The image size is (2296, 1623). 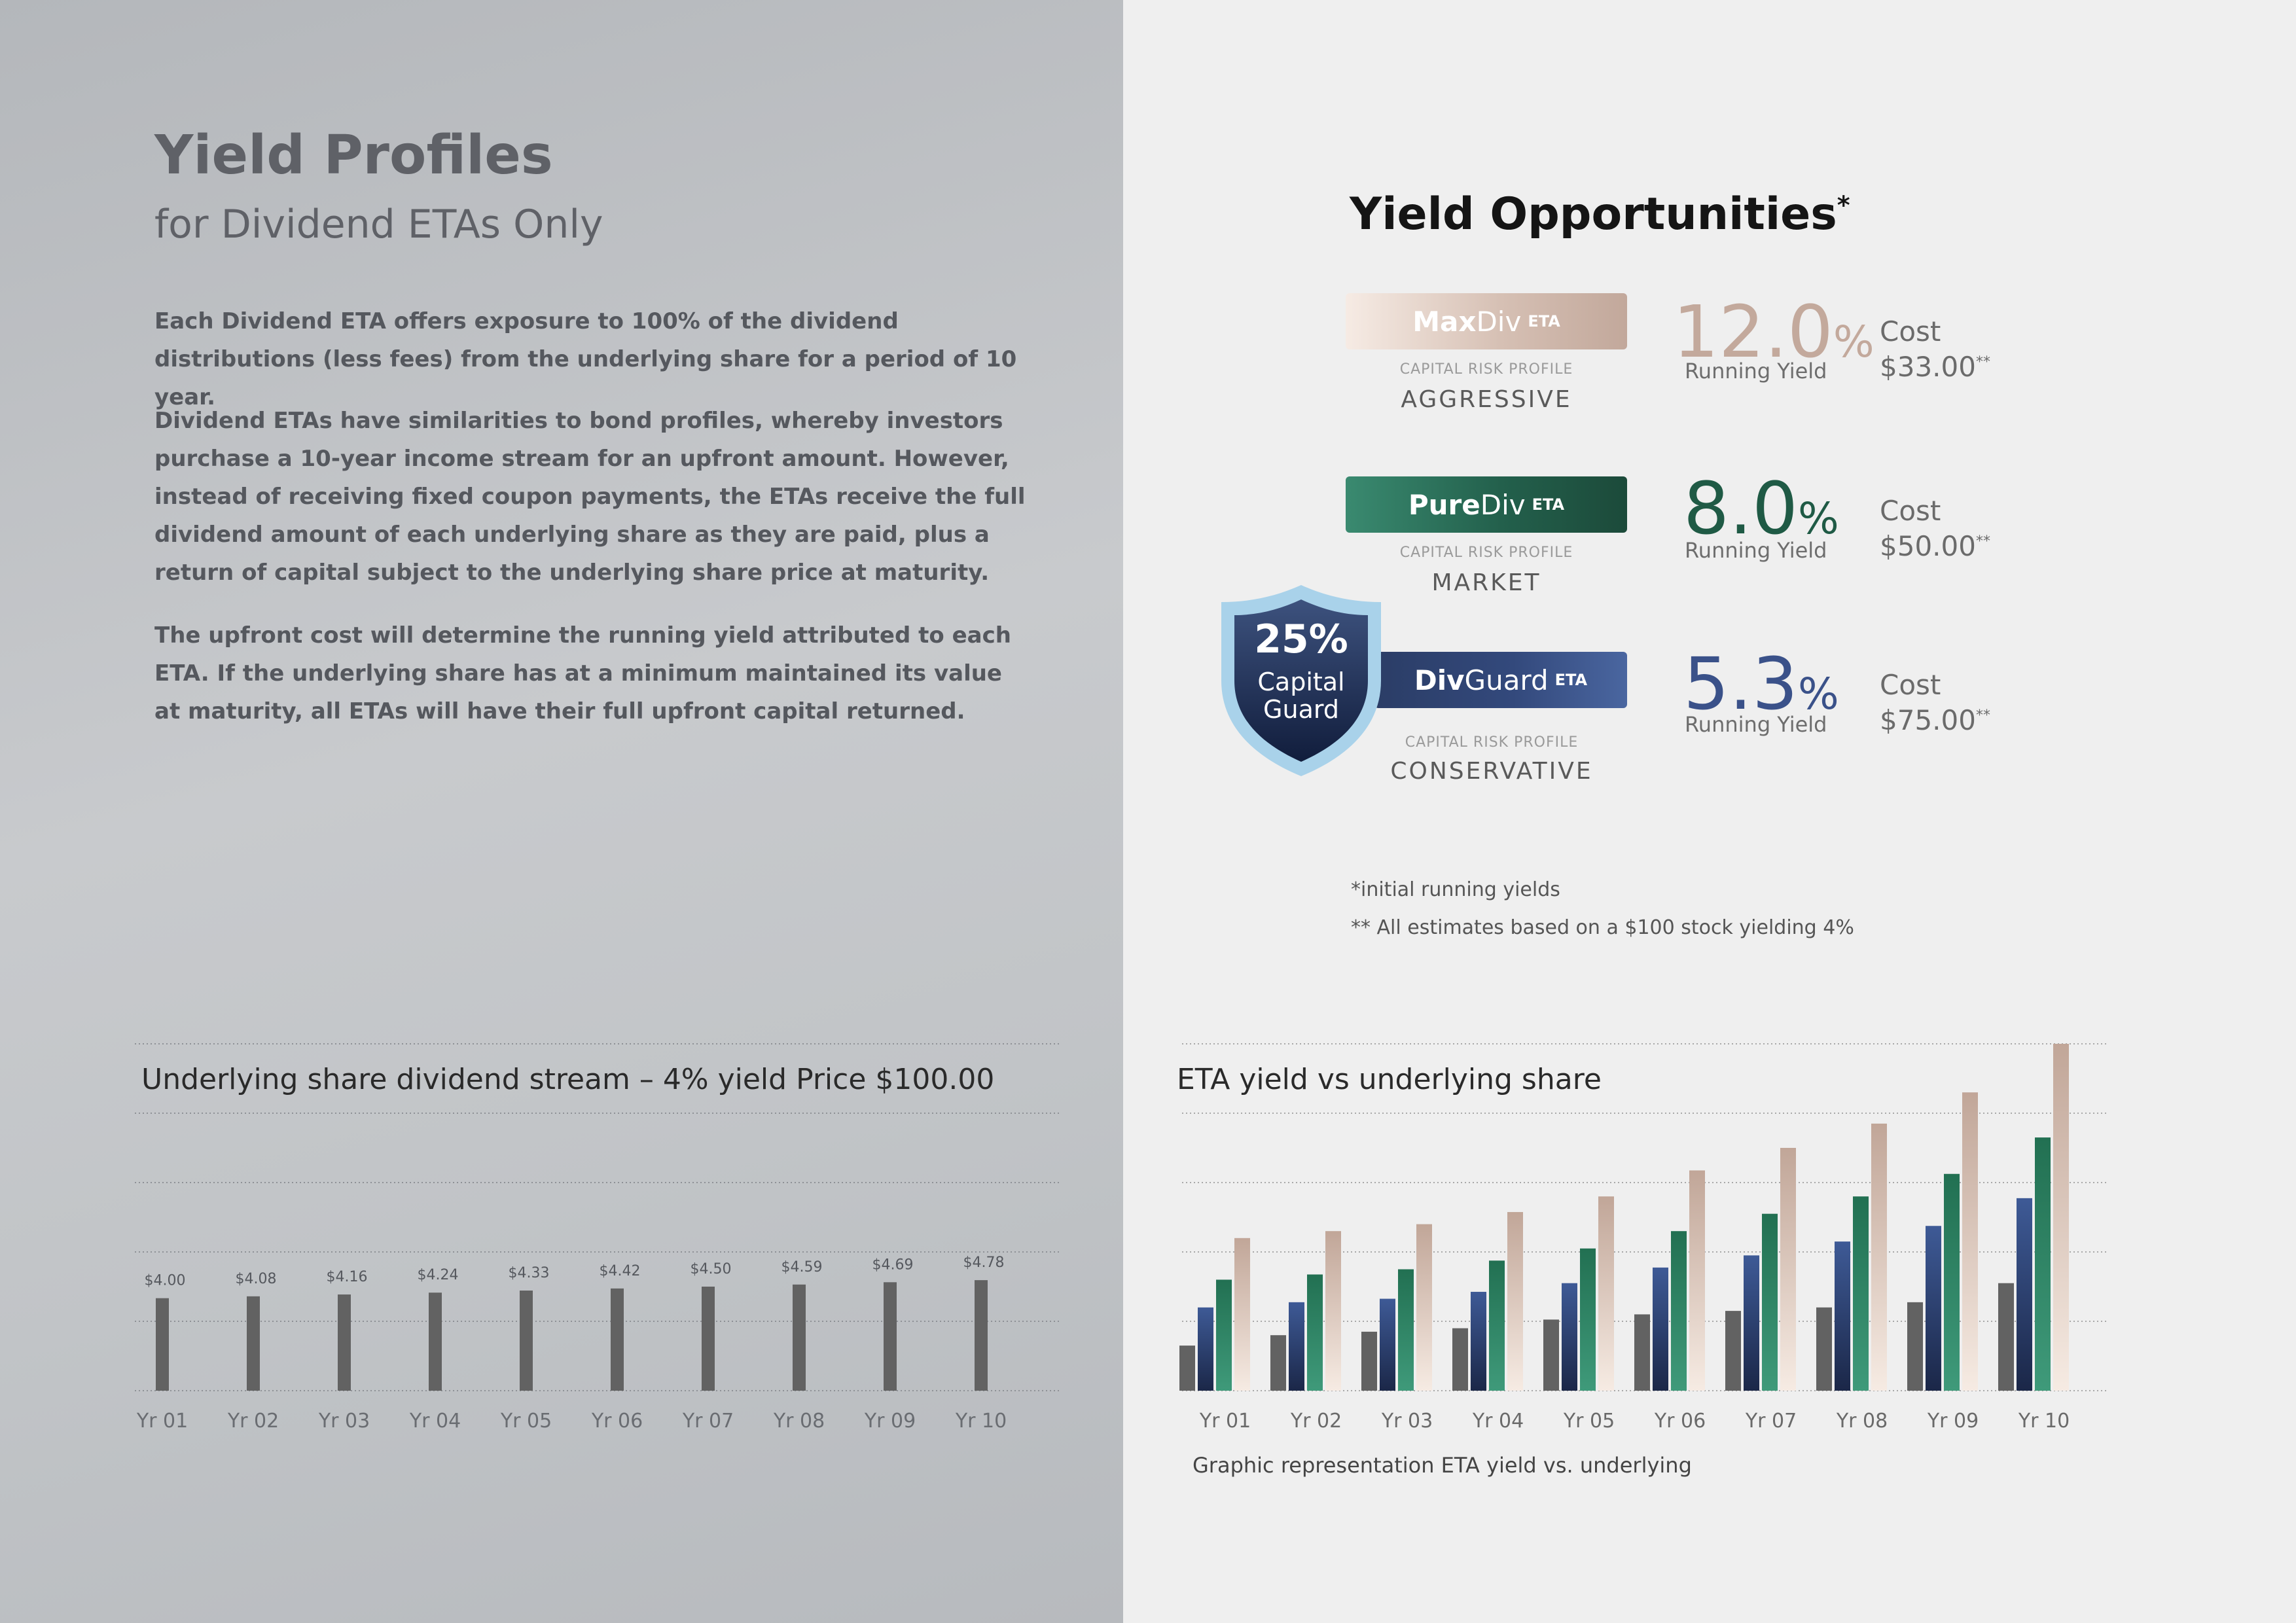 What do you see at coordinates (1439, 680) in the screenshot?
I see `divguard-name-bold: Div` at bounding box center [1439, 680].